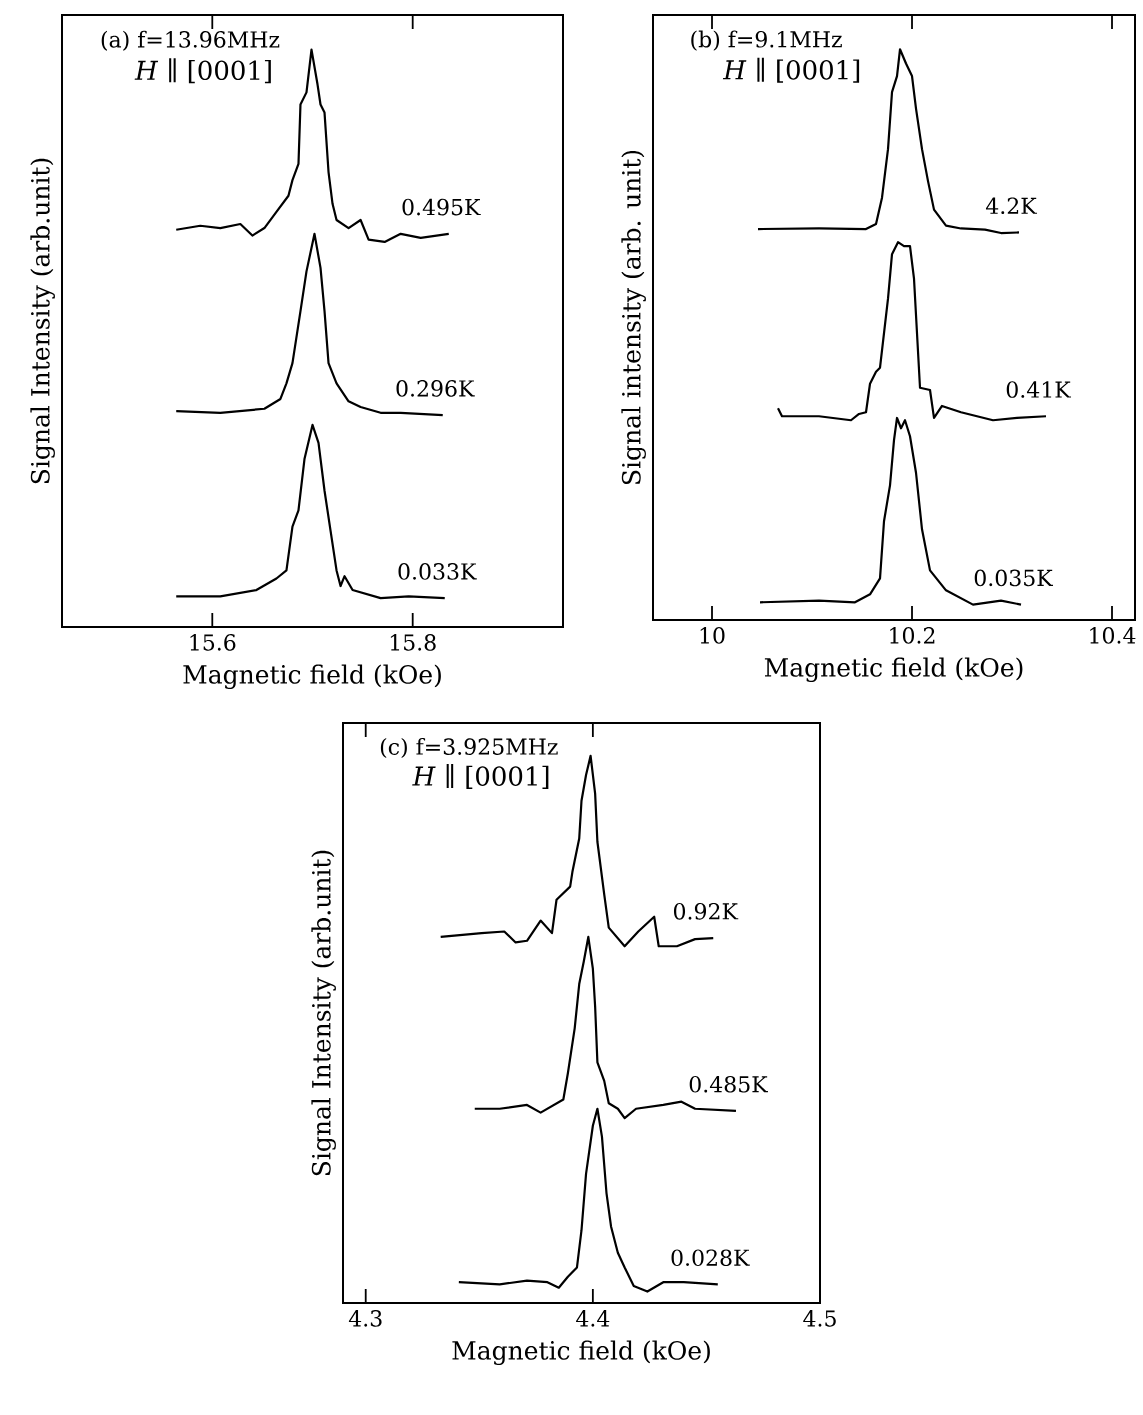  Describe the element at coordinates (469, 748) in the screenshot. I see `annotation: (c) f=3.925MHz` at that location.